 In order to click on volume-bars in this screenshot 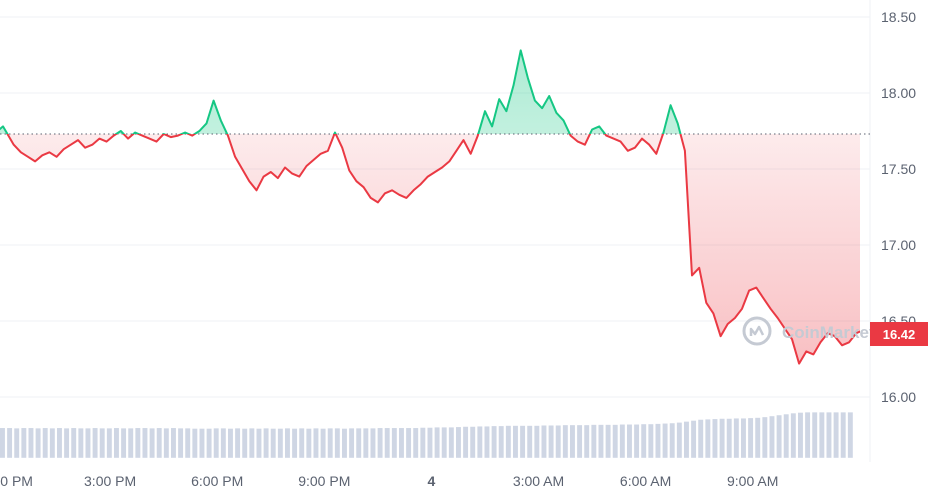, I will do `click(426, 435)`.